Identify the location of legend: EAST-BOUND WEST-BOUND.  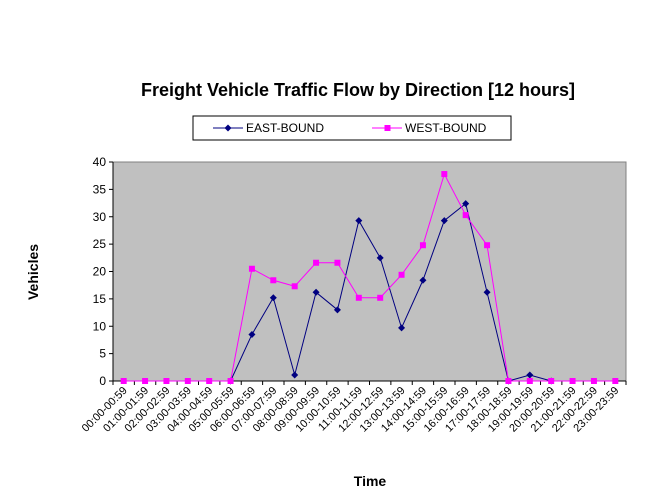
(352, 128).